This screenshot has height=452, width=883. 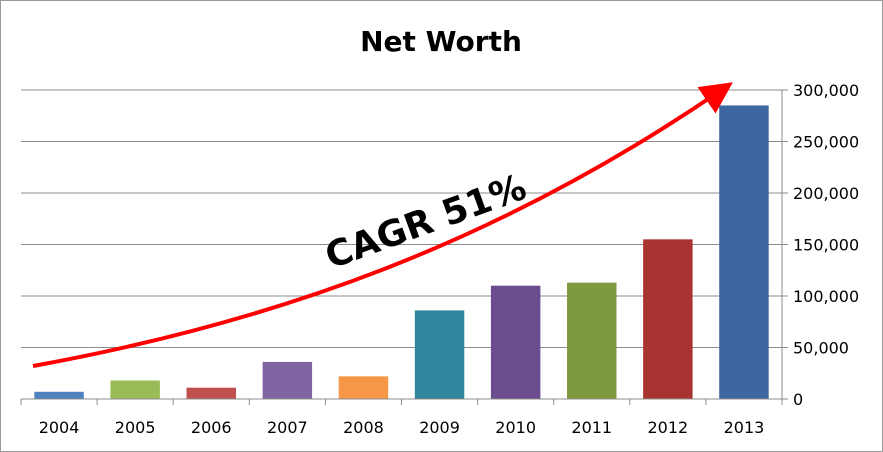 What do you see at coordinates (441, 41) in the screenshot?
I see `chart-title: Net Worth` at bounding box center [441, 41].